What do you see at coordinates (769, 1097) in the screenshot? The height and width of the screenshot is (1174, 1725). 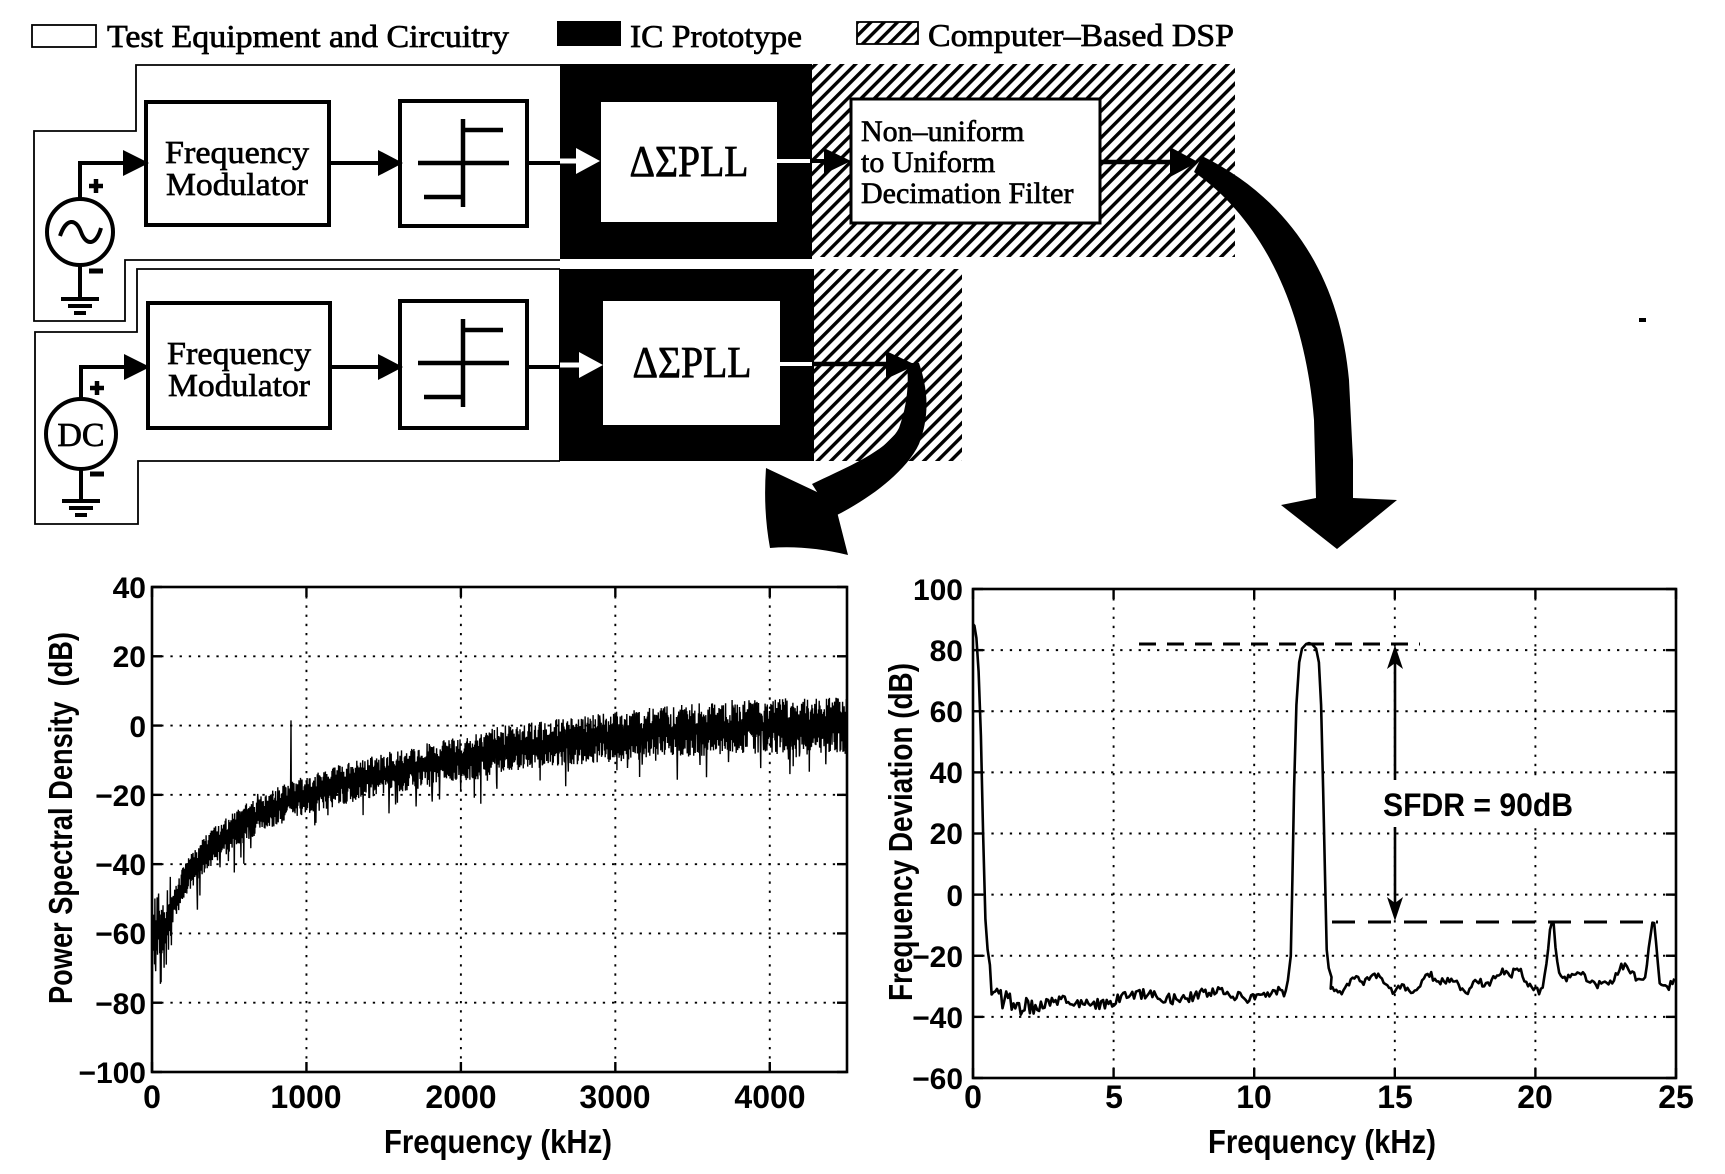 I see `svg-text: 4000` at bounding box center [769, 1097].